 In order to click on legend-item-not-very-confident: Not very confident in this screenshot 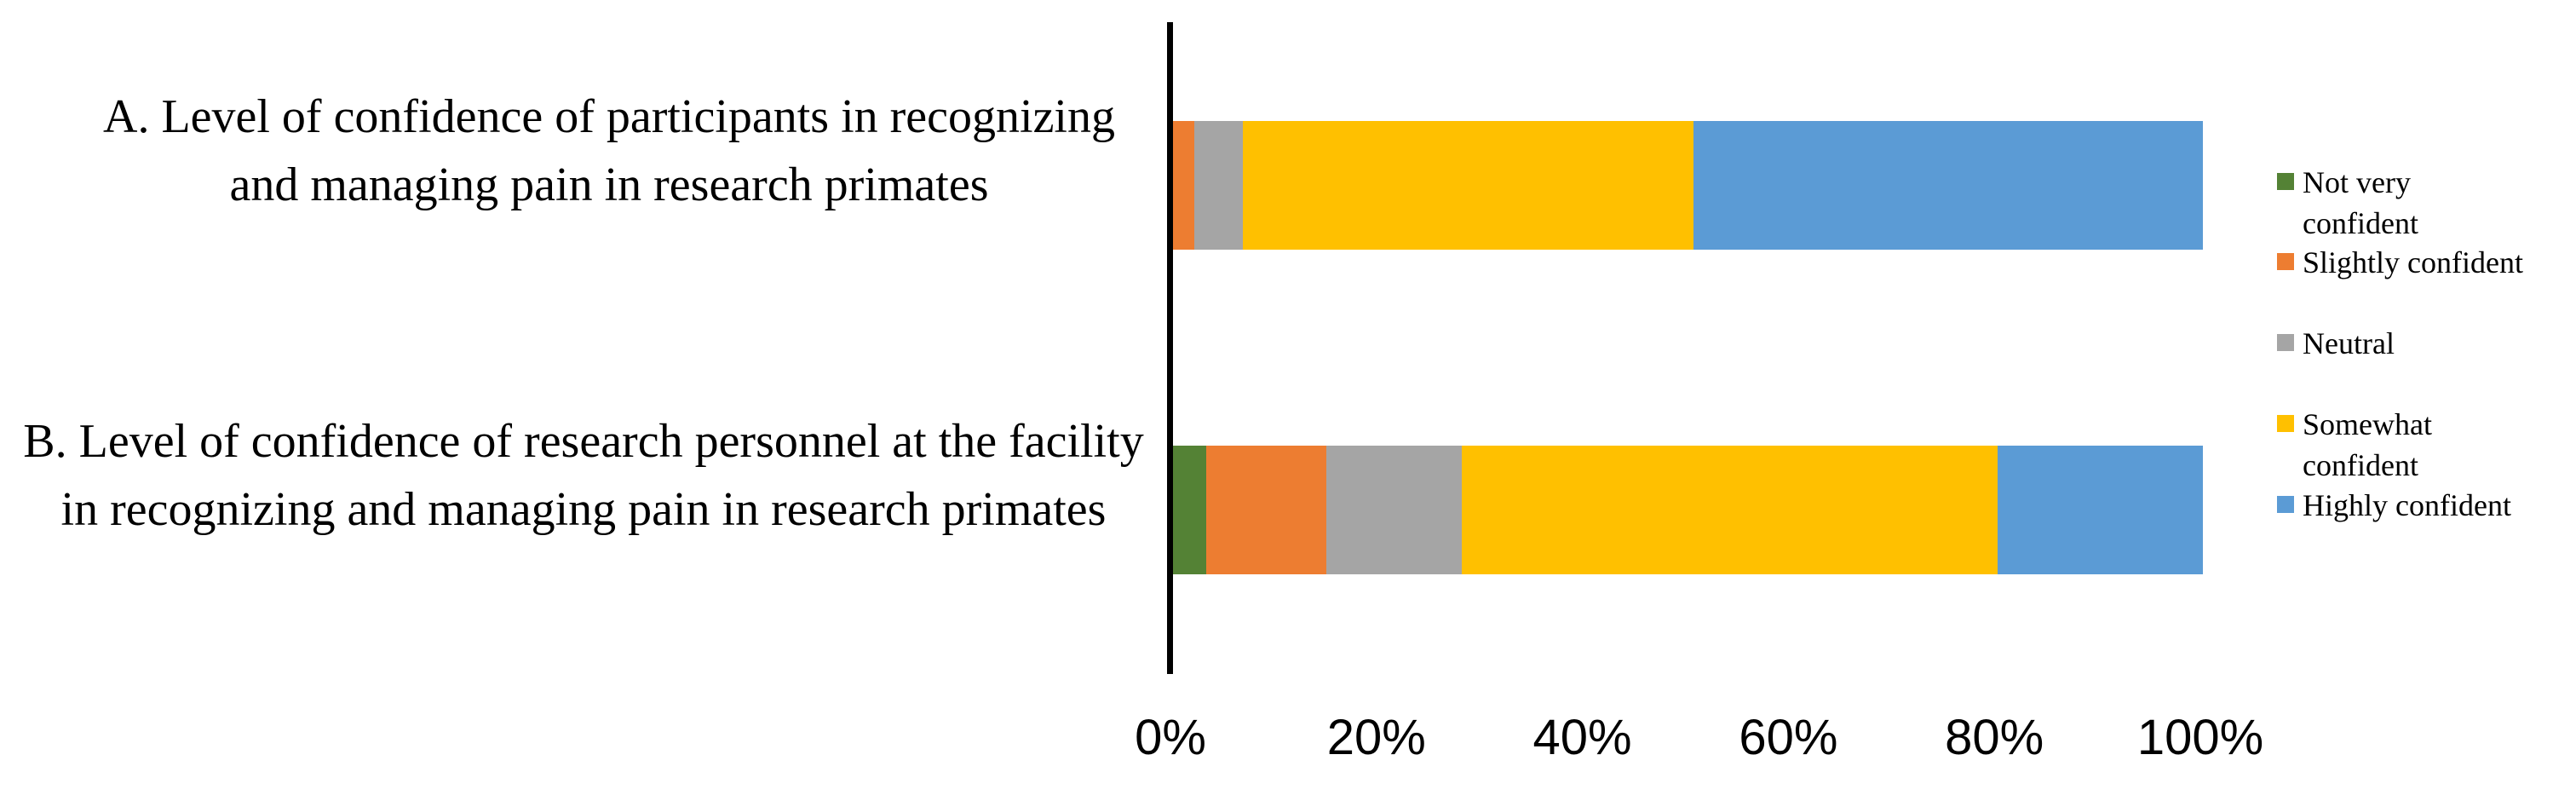, I will do `click(2424, 203)`.